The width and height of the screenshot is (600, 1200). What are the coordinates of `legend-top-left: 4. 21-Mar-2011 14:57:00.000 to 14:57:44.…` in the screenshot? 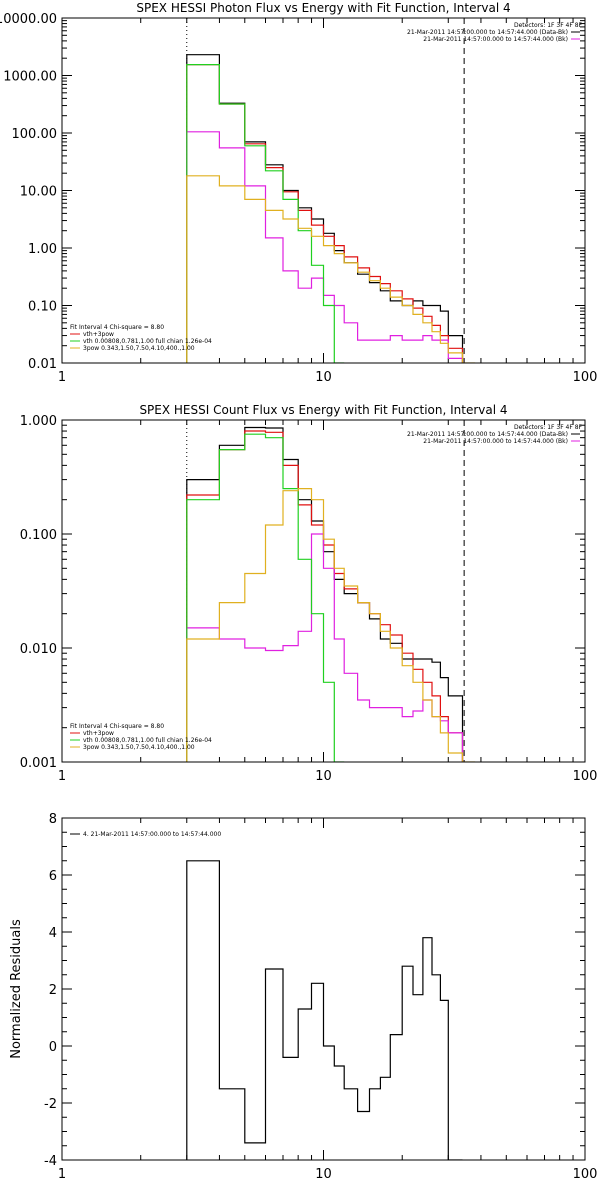 It's located at (145, 834).